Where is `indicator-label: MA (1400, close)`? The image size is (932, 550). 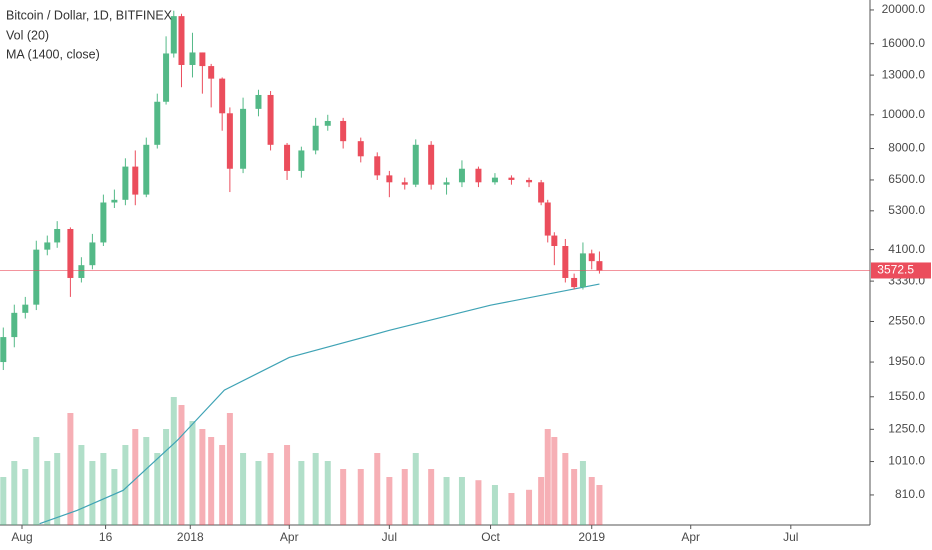 indicator-label: MA (1400, close) is located at coordinates (53, 54).